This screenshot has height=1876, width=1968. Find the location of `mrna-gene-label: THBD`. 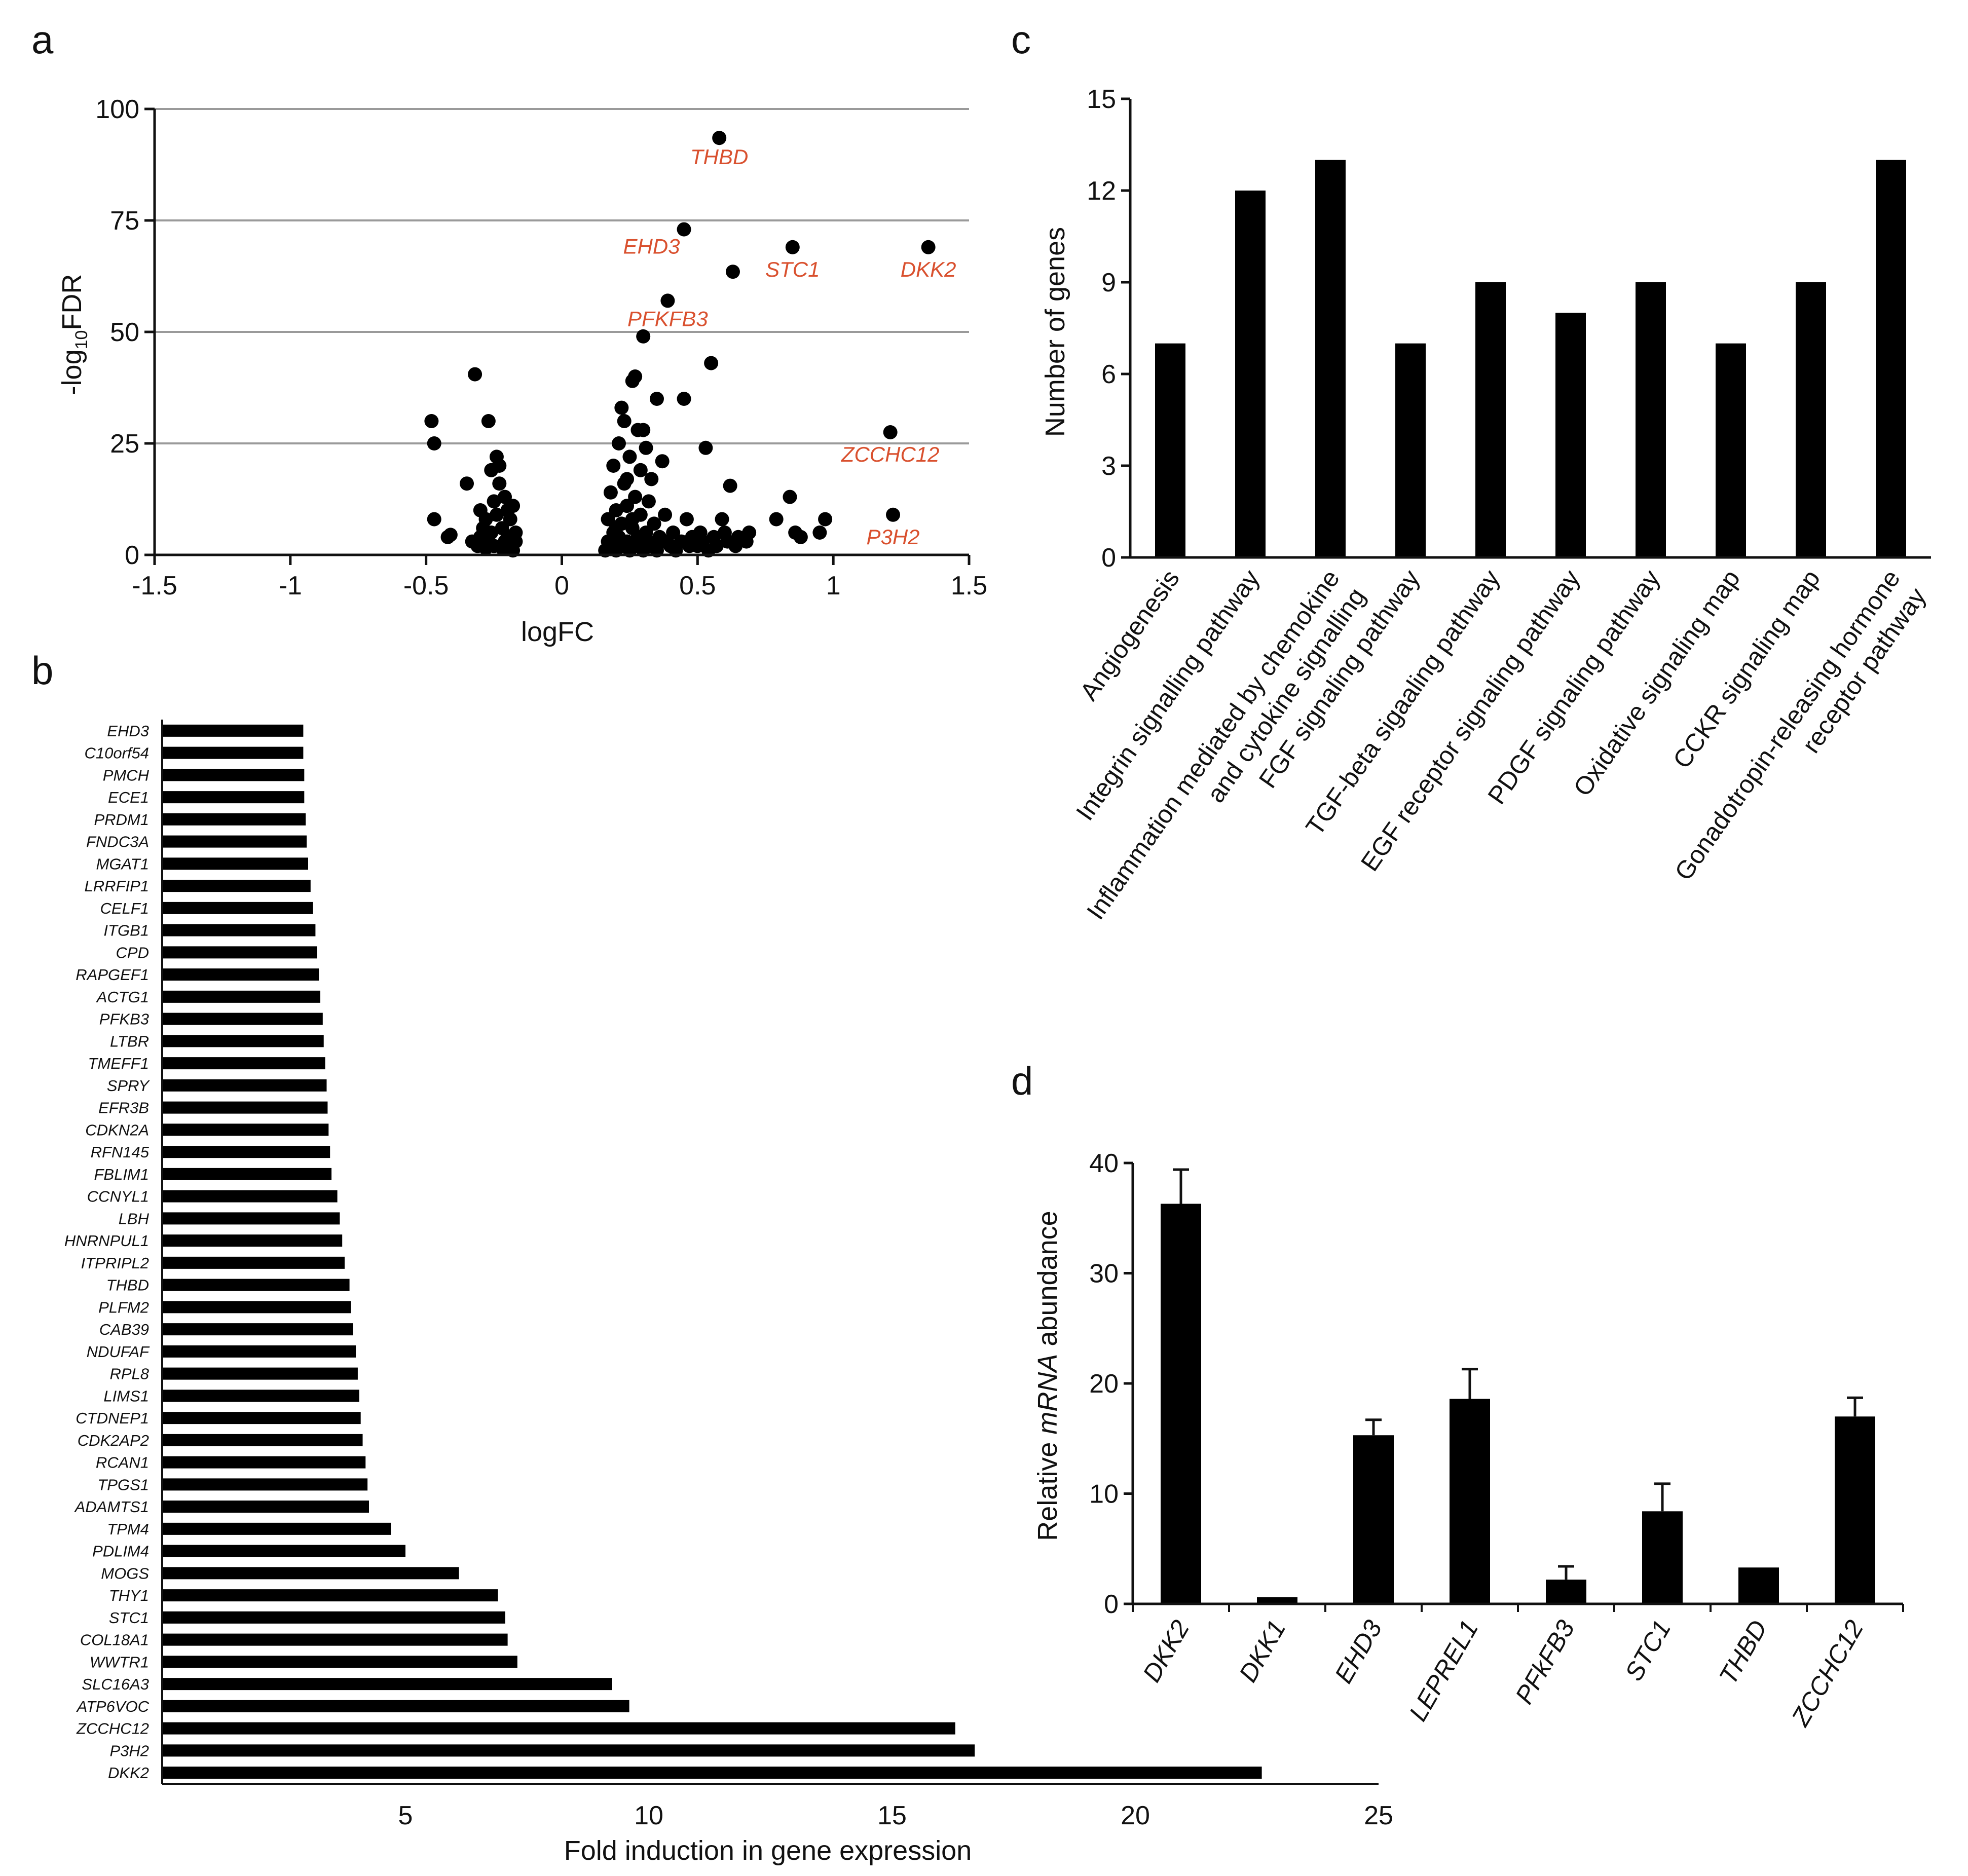

mrna-gene-label: THBD is located at coordinates (1743, 1653).